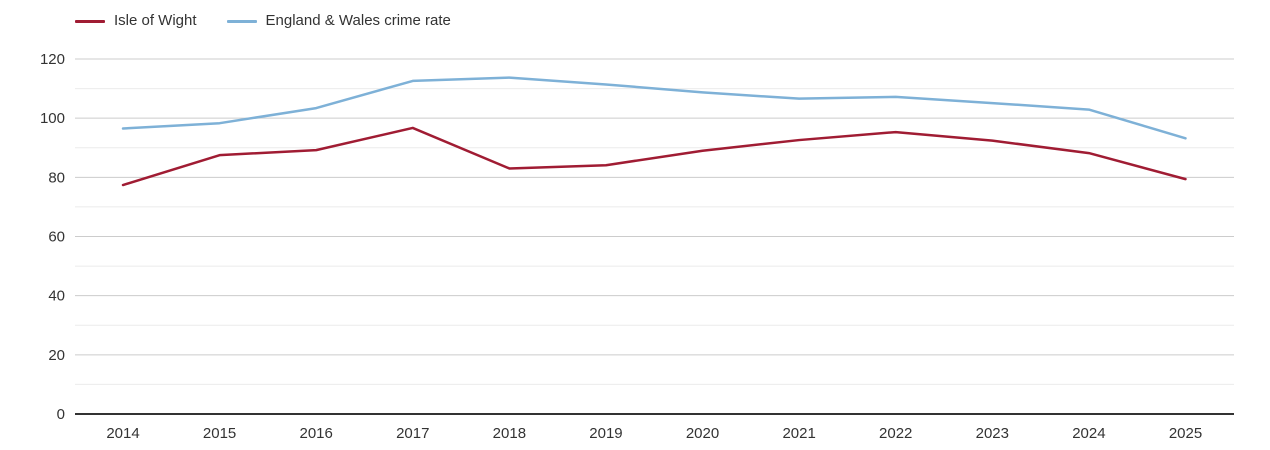 Image resolution: width=1270 pixels, height=450 pixels. What do you see at coordinates (219, 433) in the screenshot?
I see `x-axis-tick-label: 2015` at bounding box center [219, 433].